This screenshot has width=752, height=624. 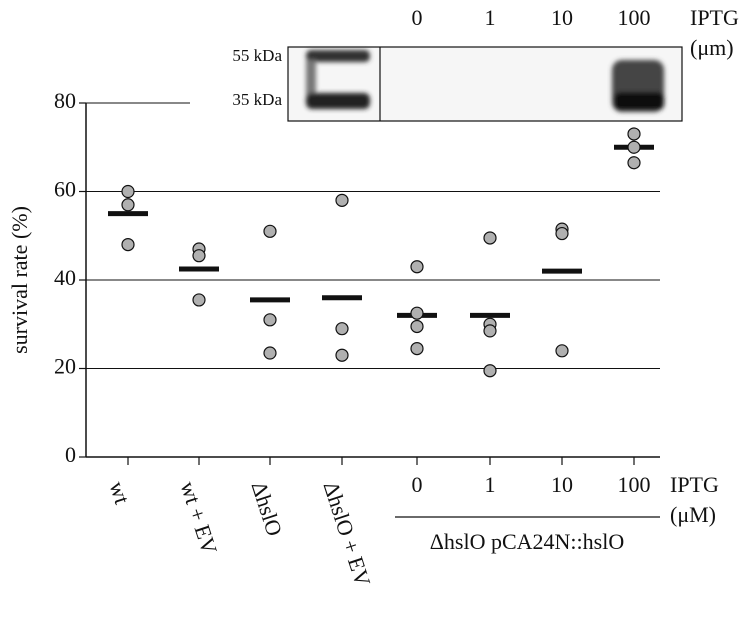 What do you see at coordinates (266, 508) in the screenshot?
I see `x-tick-label: ΔhslO` at bounding box center [266, 508].